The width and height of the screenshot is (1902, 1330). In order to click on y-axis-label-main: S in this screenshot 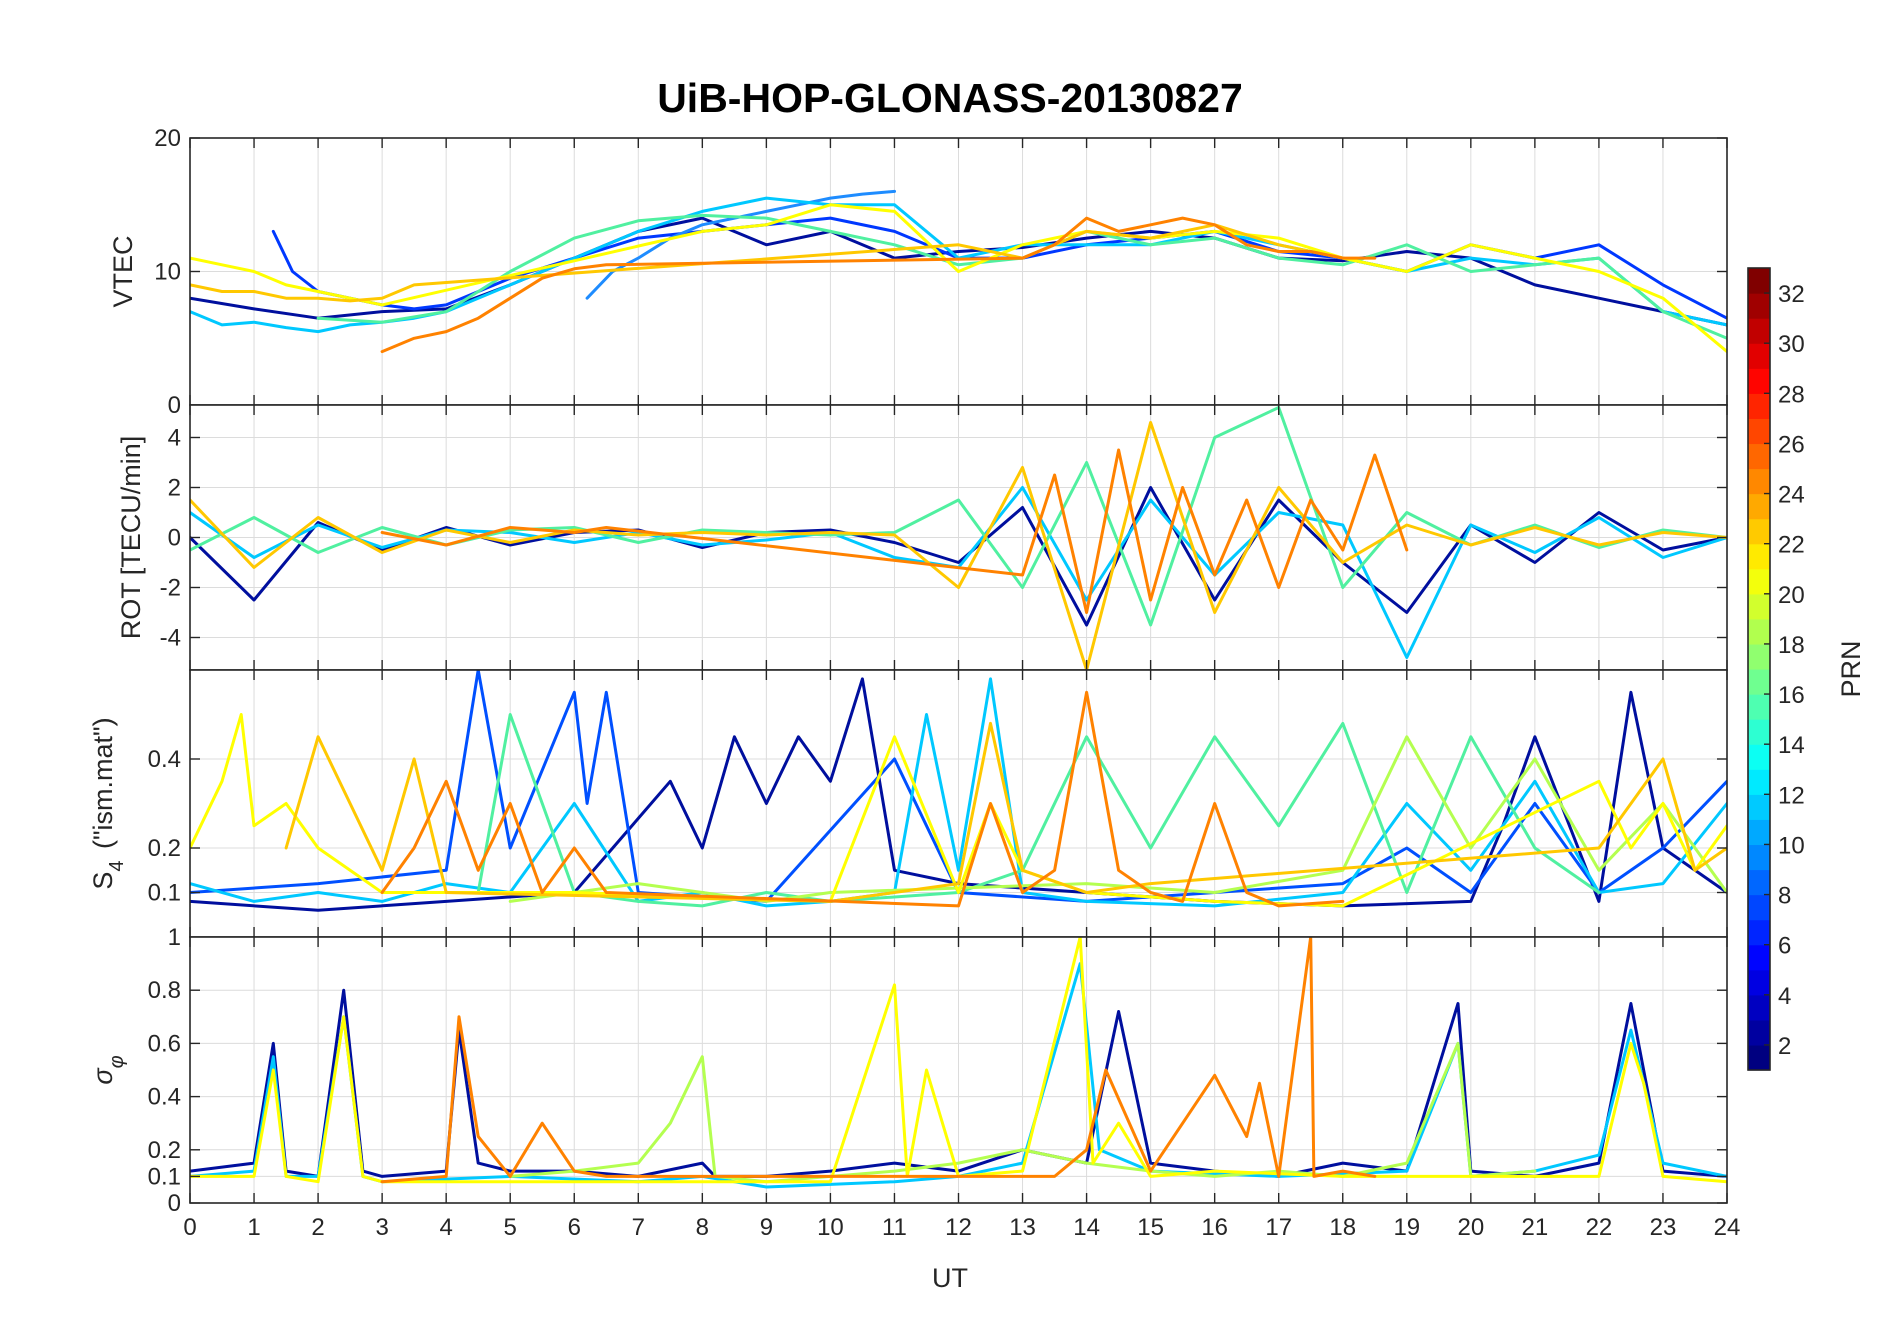, I will do `click(103, 881)`.